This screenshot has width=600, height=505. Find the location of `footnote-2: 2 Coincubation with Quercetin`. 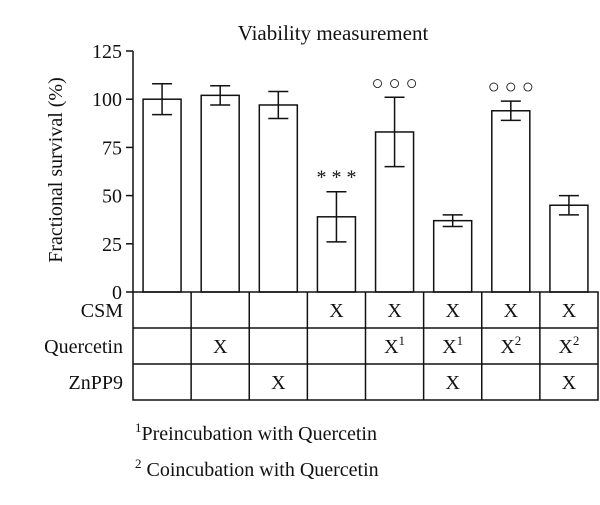

footnote-2: 2 Coincubation with Quercetin is located at coordinates (257, 469).